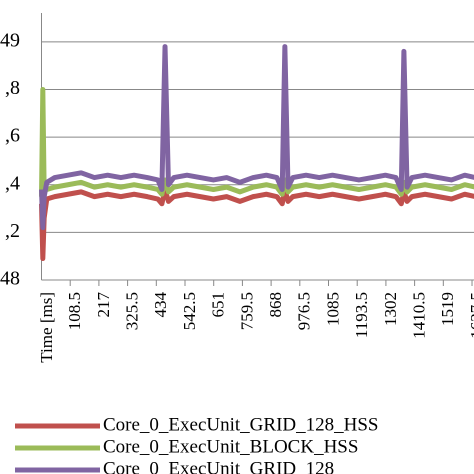 This screenshot has width=474, height=474. I want to click on y-tick-label: ,4, so click(12, 183).